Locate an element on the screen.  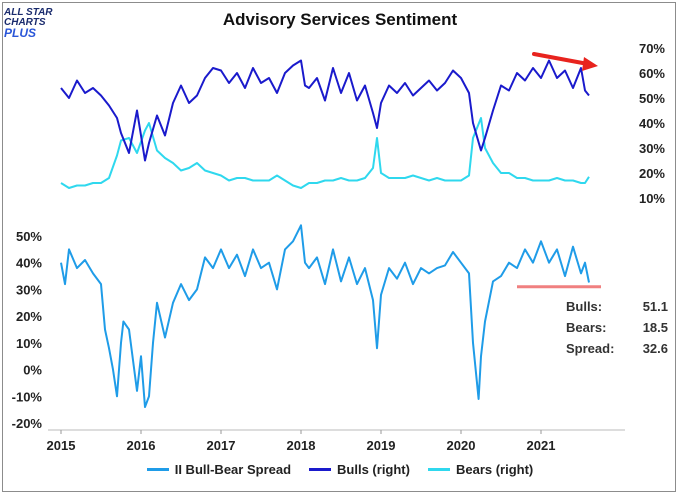
y-tick-right: 30% is located at coordinates (652, 148).